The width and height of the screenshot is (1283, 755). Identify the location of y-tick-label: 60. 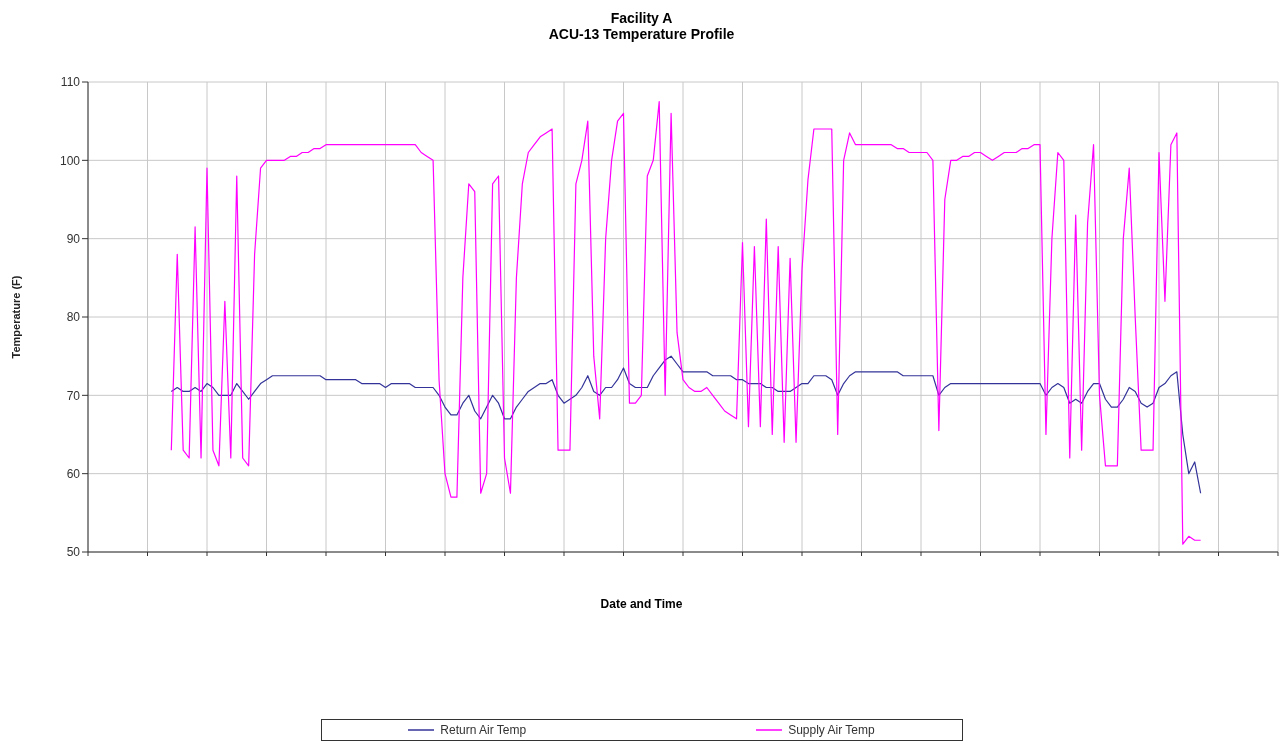
(73, 473).